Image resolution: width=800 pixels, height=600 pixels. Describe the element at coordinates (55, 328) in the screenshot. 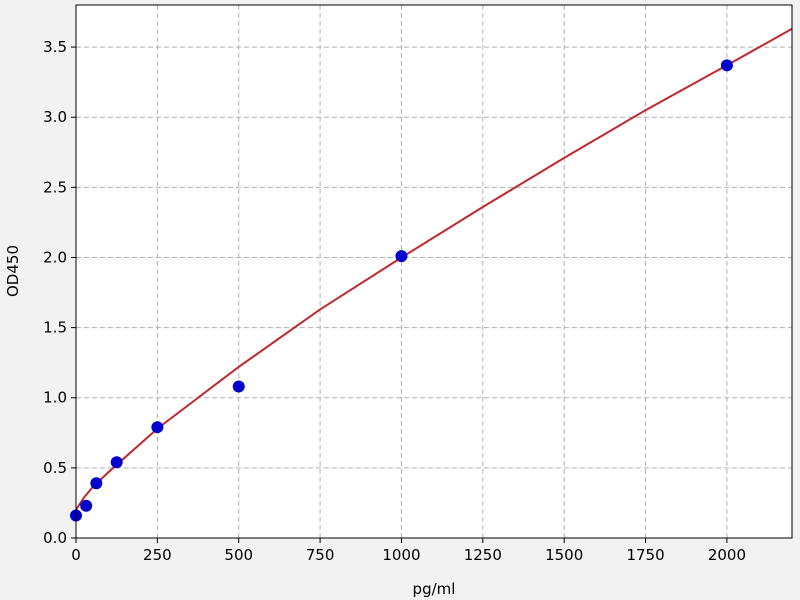

I see `y-tick-label: 1.5` at that location.